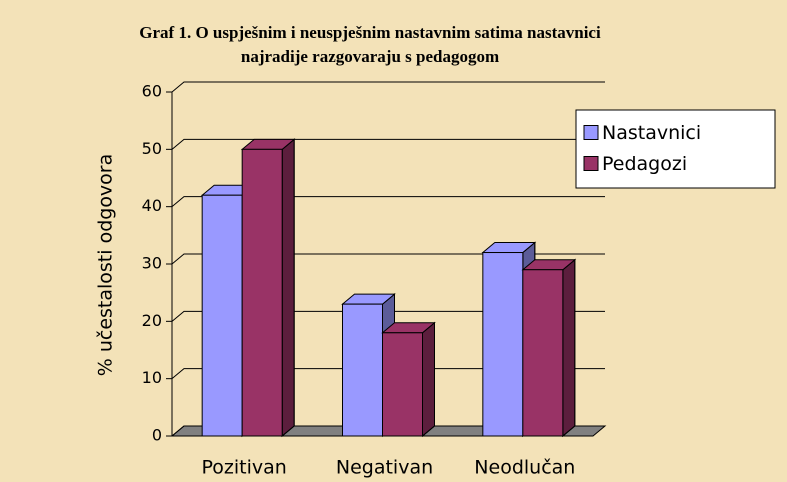 The height and width of the screenshot is (482, 787). I want to click on y-tick-label: 50, so click(152, 148).